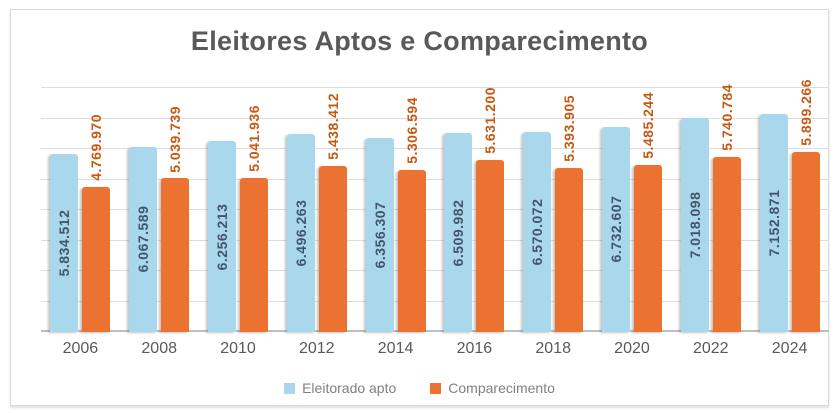  What do you see at coordinates (553, 348) in the screenshot?
I see `x-axis-label: 2018` at bounding box center [553, 348].